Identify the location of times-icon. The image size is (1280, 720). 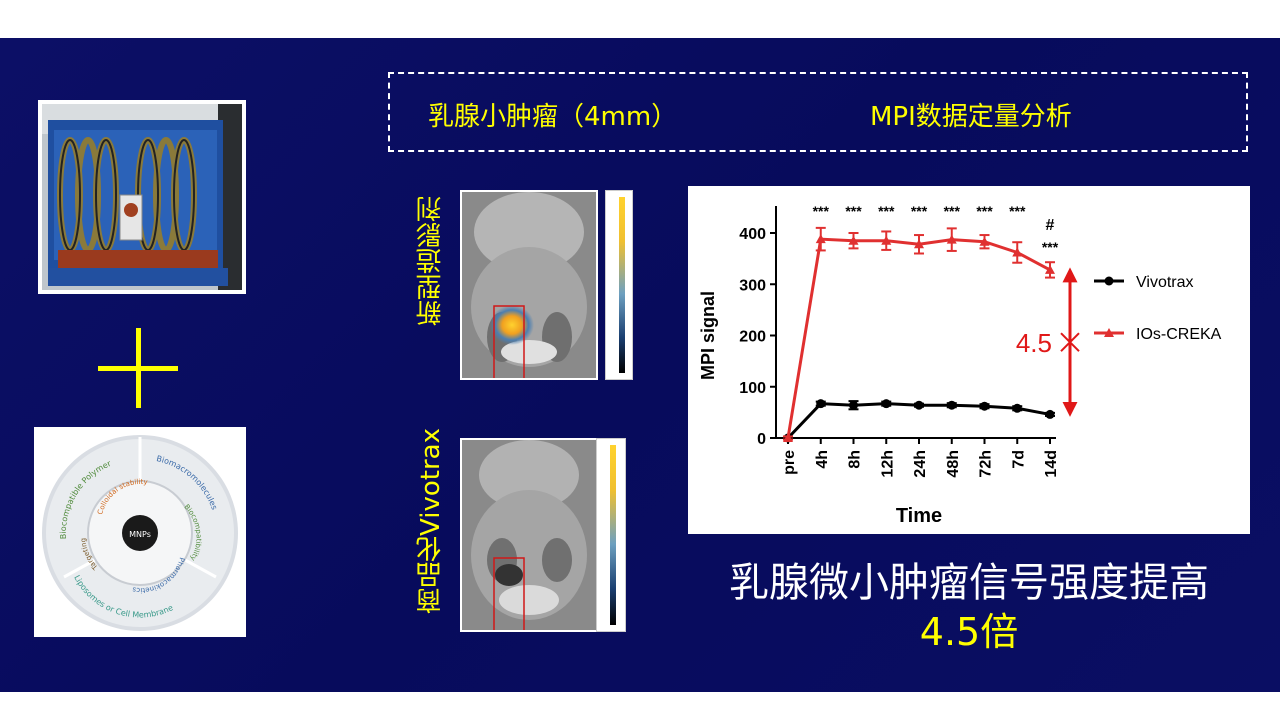
(1070, 342).